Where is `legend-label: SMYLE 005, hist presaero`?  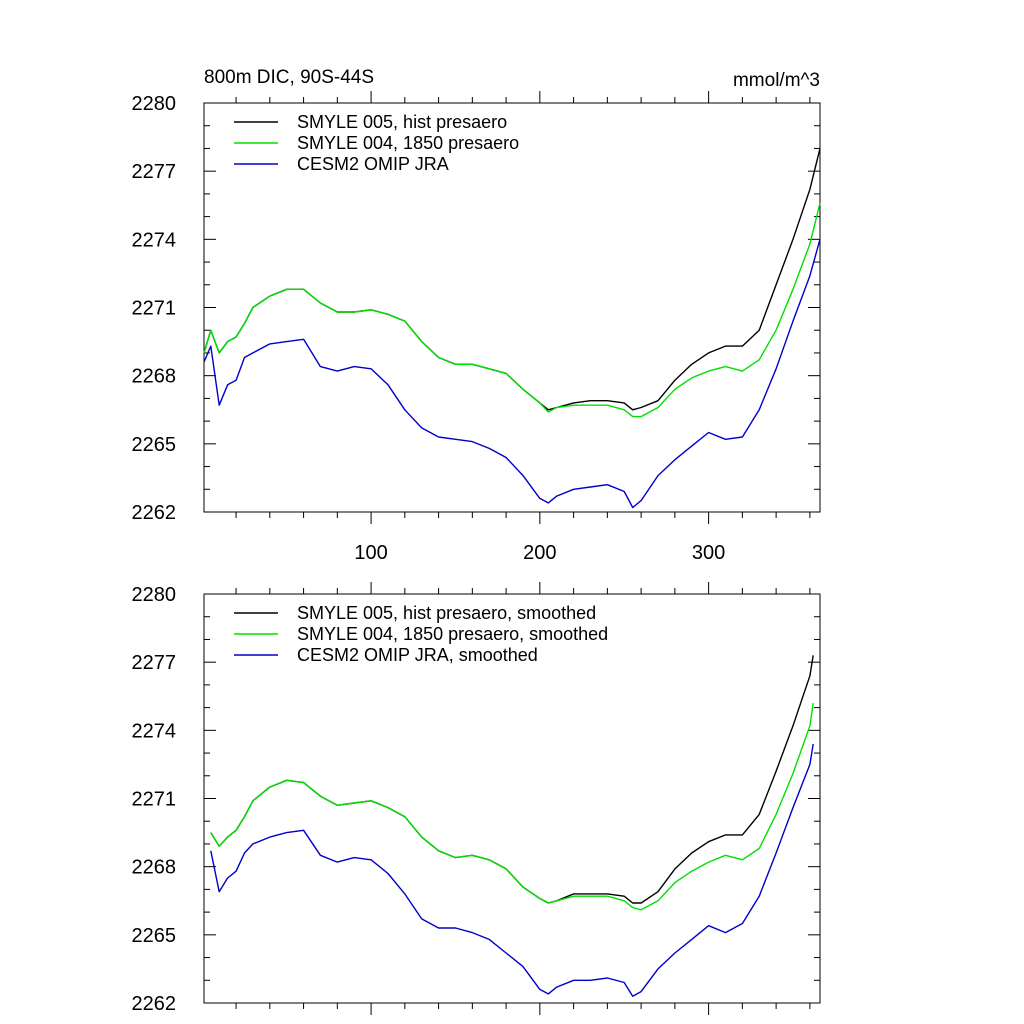 legend-label: SMYLE 005, hist presaero is located at coordinates (402, 122).